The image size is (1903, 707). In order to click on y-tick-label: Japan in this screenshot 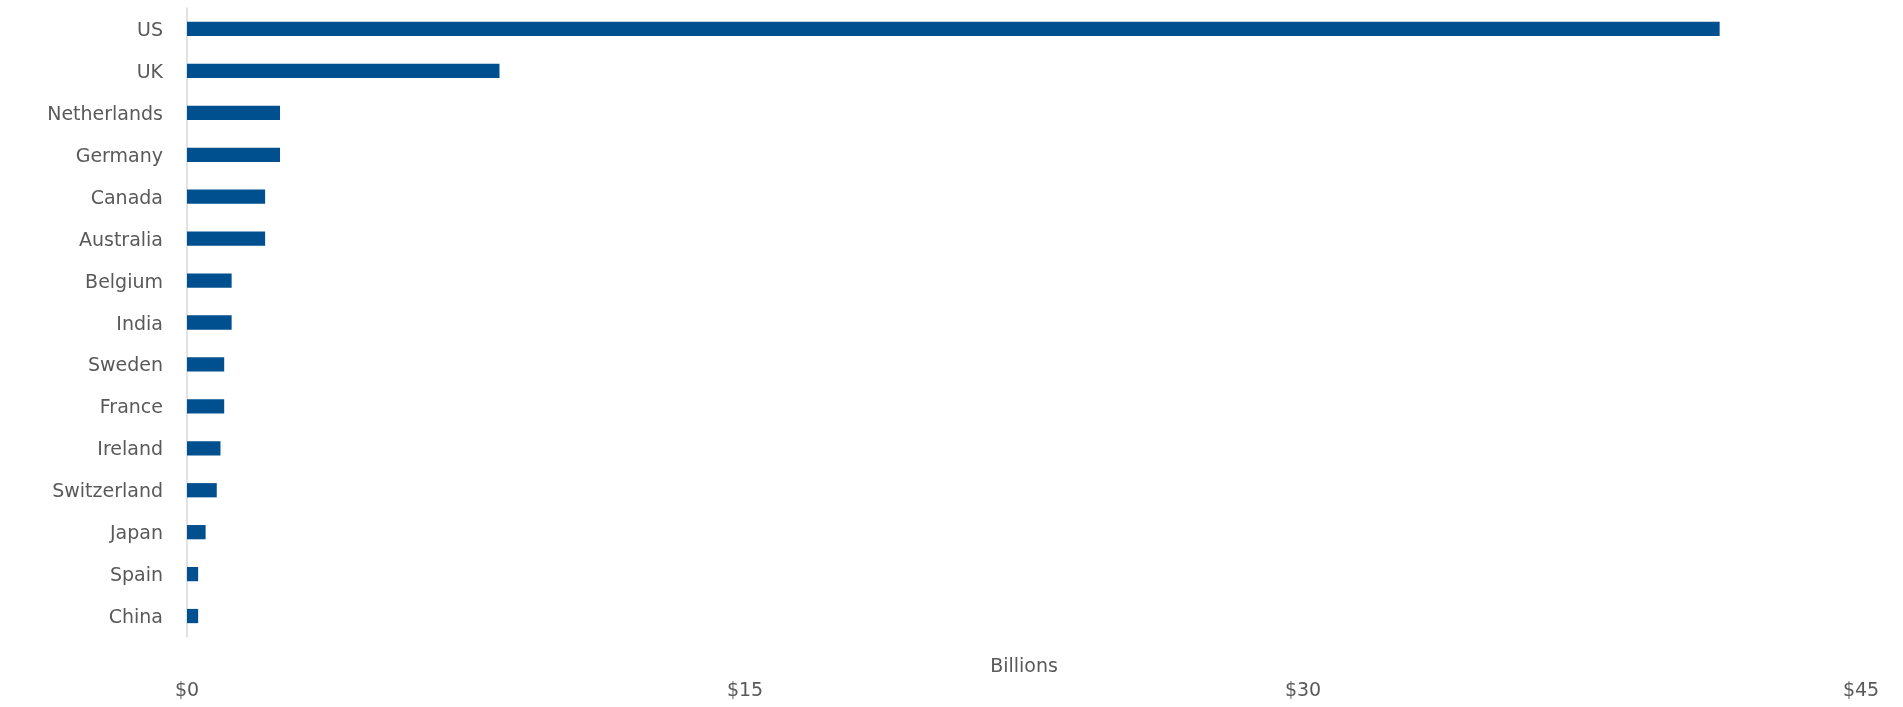, I will do `click(136, 532)`.